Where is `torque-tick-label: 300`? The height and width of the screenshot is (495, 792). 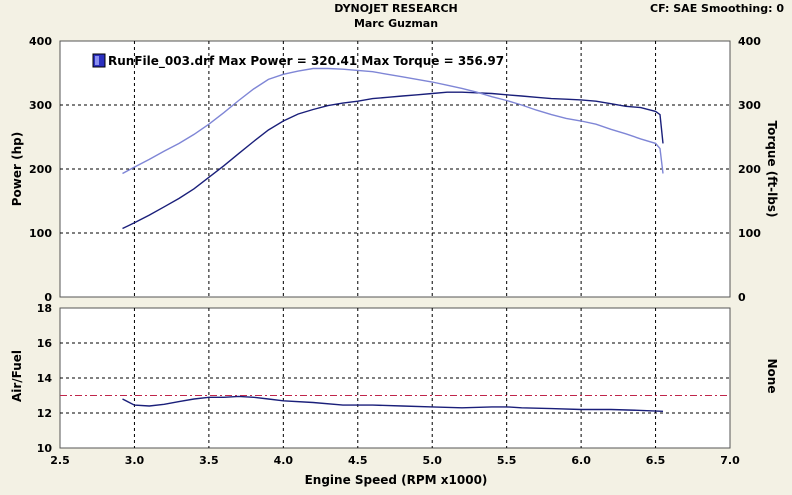
torque-tick-label: 300 is located at coordinates (749, 105).